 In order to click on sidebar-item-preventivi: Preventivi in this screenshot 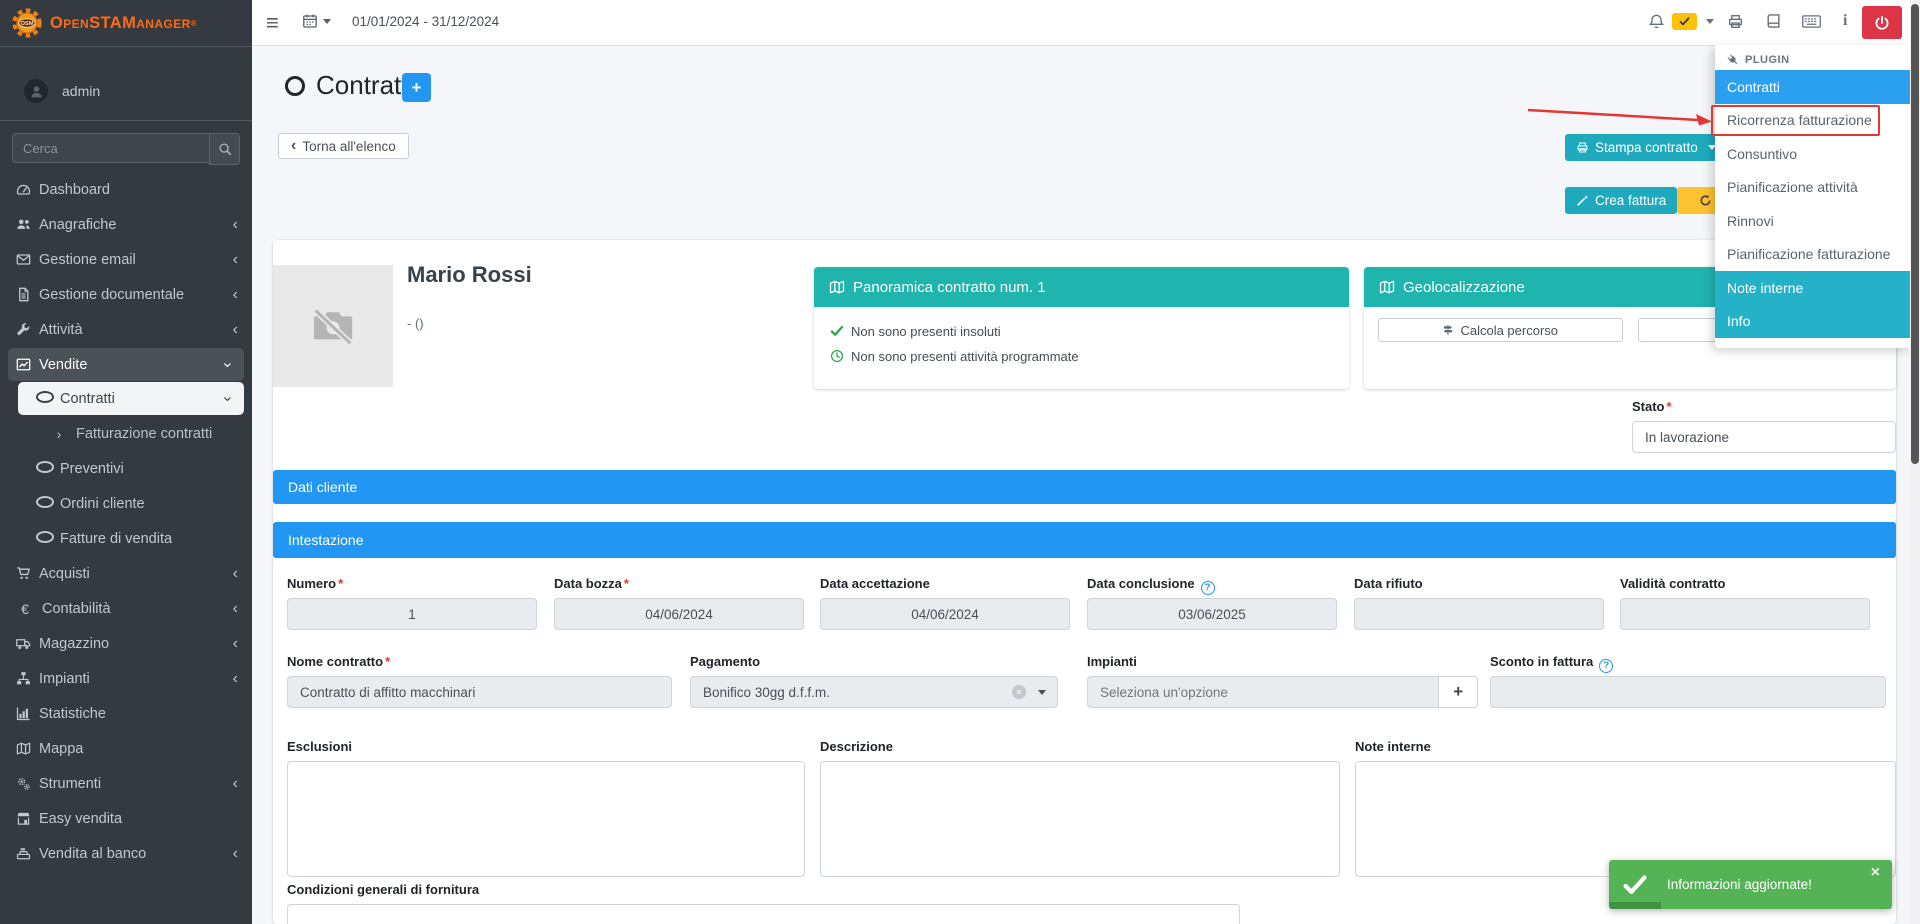, I will do `click(126, 468)`.